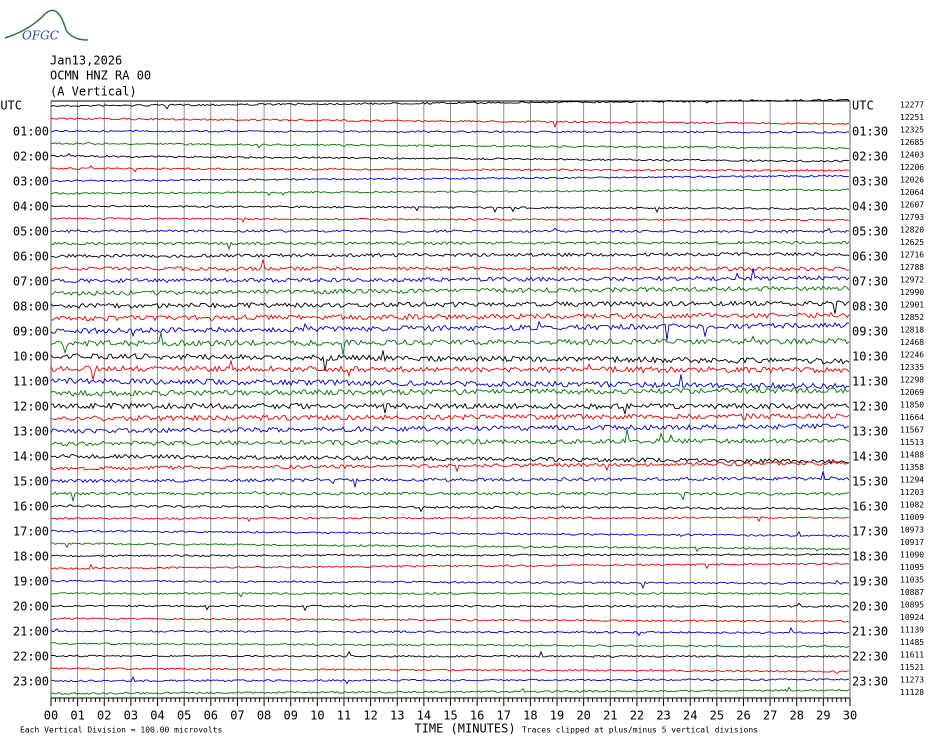 The image size is (930, 744). Describe the element at coordinates (31, 257) in the screenshot. I see `left-hour-label: 06:00` at that location.